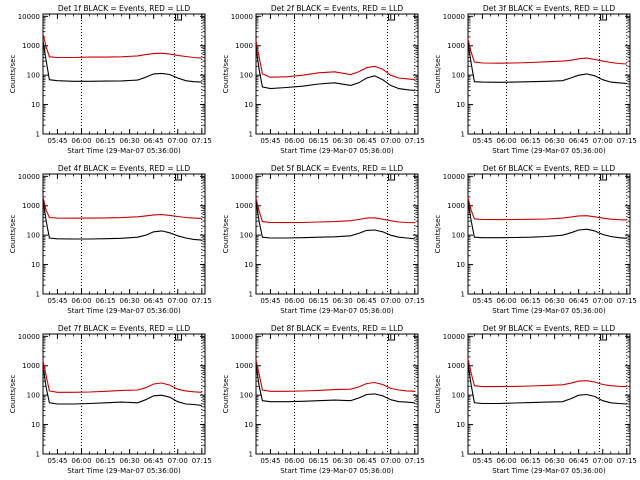  I want to click on panel-title: Det 1f BLACK = Events, RED = LLD, so click(124, 8).